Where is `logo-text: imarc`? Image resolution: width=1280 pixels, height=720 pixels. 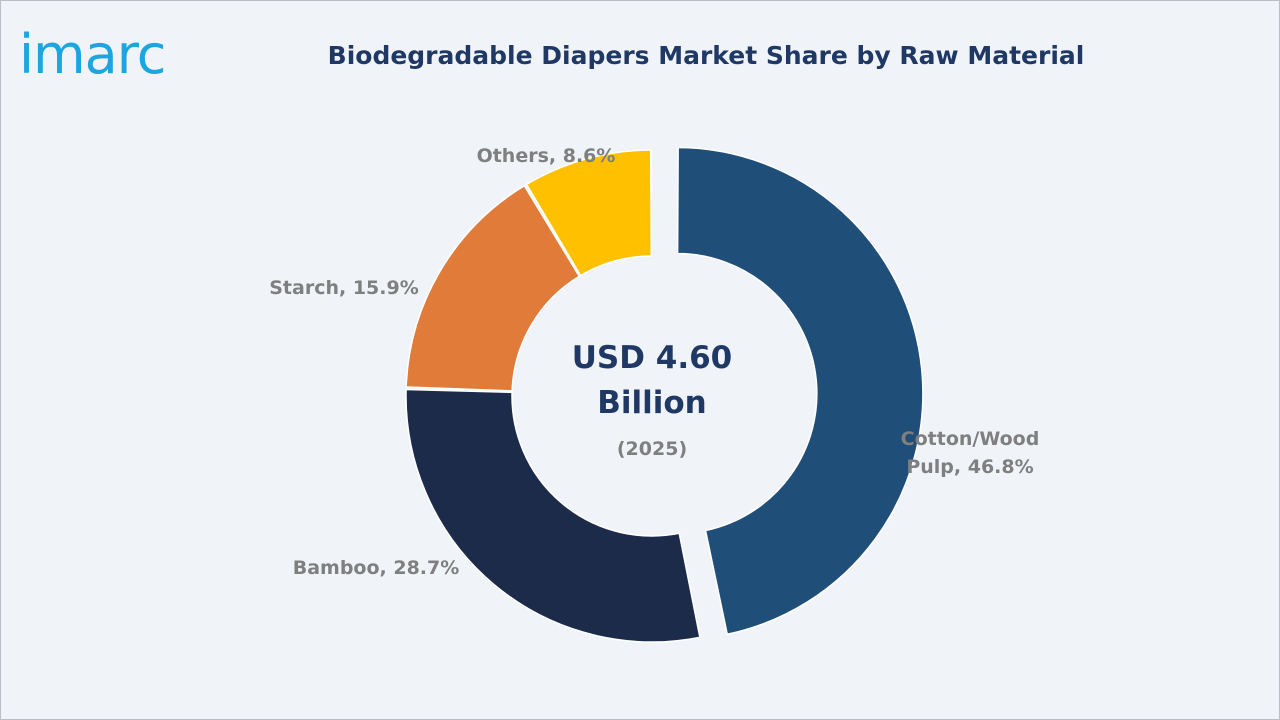 logo-text: imarc is located at coordinates (92, 55).